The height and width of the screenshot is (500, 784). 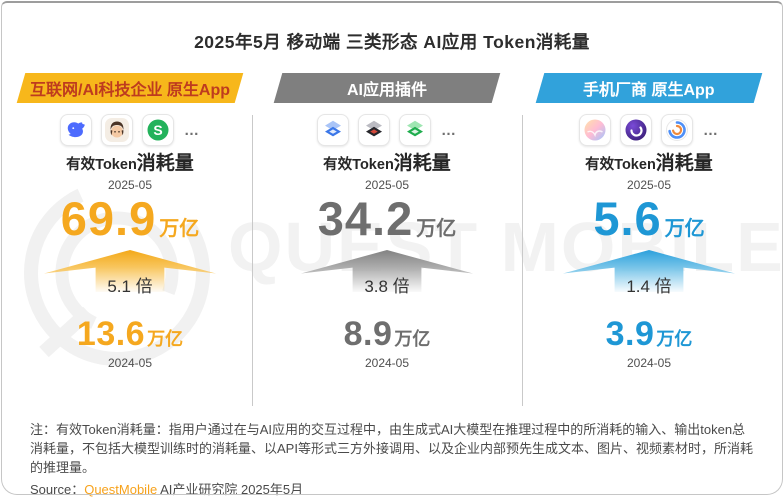 What do you see at coordinates (374, 130) in the screenshot?
I see `plugin-layers-dark-icon` at bounding box center [374, 130].